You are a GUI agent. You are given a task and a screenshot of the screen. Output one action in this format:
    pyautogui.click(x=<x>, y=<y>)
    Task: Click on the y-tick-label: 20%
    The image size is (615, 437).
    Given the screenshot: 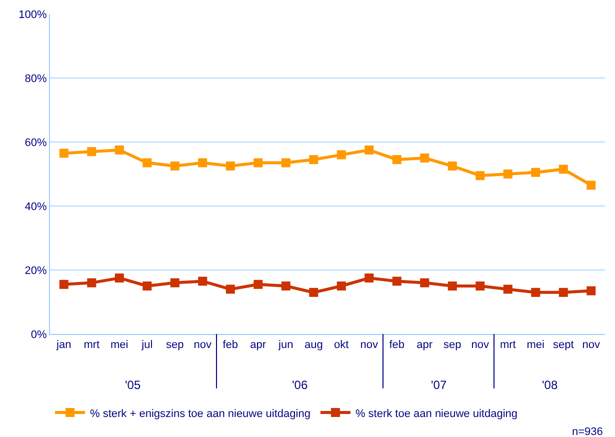 What is the action you would take?
    pyautogui.click(x=36, y=270)
    